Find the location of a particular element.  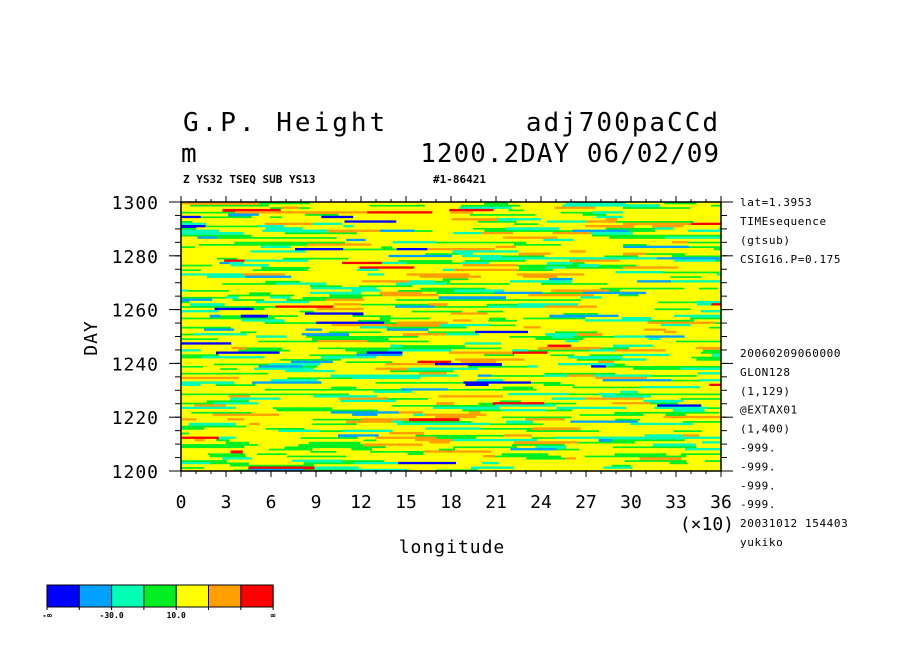

side-info-line: lat=1.3953 is located at coordinates (776, 202).